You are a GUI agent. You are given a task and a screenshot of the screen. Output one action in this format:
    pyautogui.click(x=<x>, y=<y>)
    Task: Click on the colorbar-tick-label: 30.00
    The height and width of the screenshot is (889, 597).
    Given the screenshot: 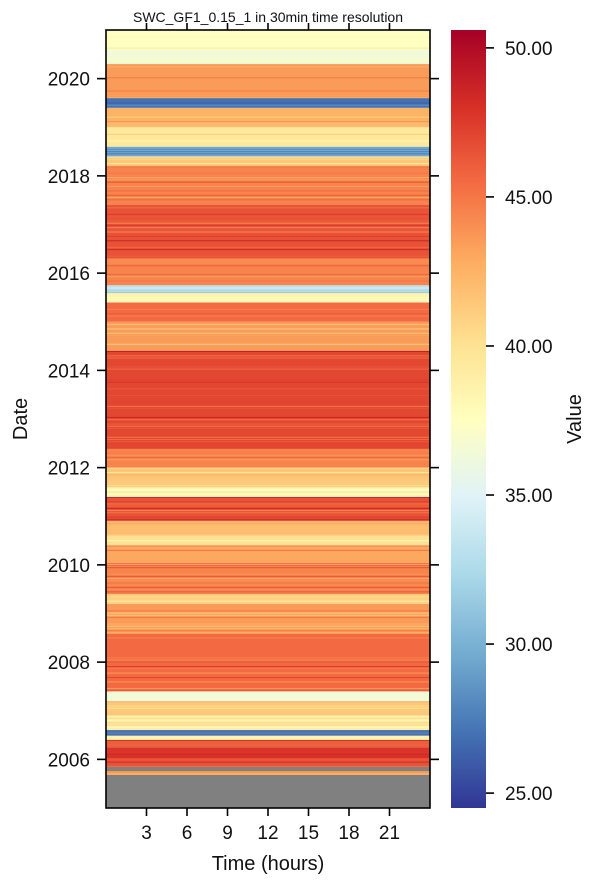 What is the action you would take?
    pyautogui.click(x=529, y=645)
    